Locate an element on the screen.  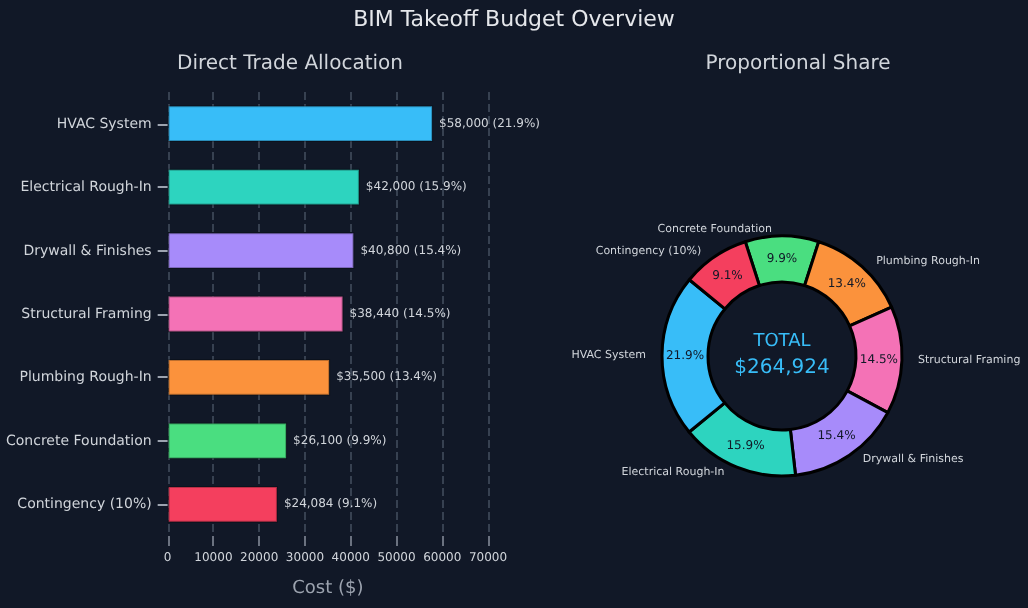
x-axis-title: Cost ($) is located at coordinates (328, 589).